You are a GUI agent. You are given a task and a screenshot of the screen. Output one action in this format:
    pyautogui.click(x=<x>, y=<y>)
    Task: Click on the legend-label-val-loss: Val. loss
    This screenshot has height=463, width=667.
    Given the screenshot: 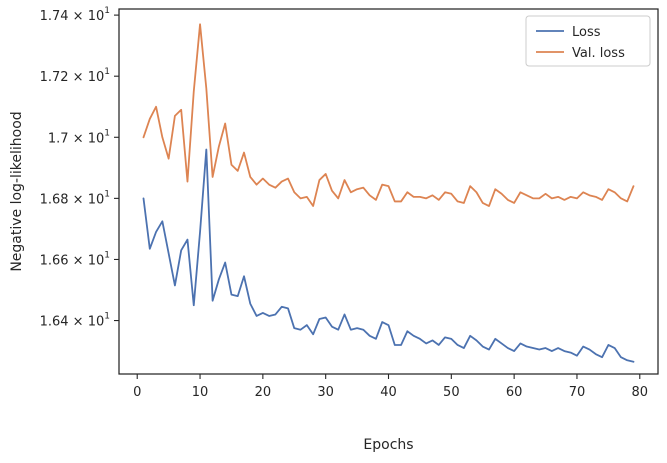 What is the action you would take?
    pyautogui.click(x=598, y=53)
    